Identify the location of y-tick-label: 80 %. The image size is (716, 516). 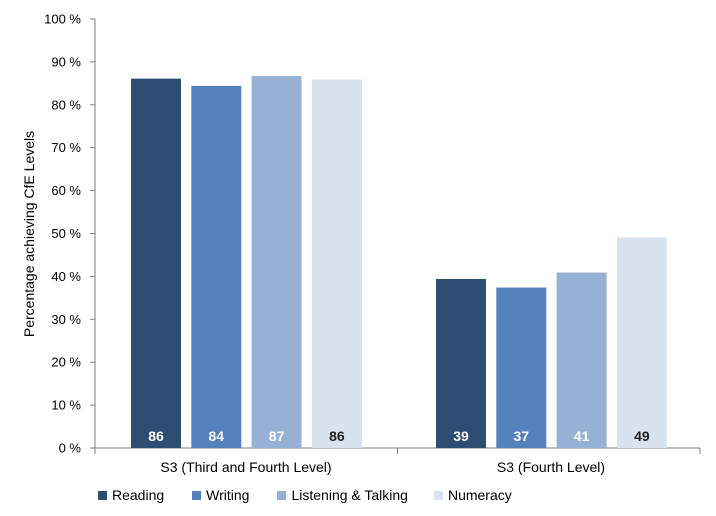
(66, 104).